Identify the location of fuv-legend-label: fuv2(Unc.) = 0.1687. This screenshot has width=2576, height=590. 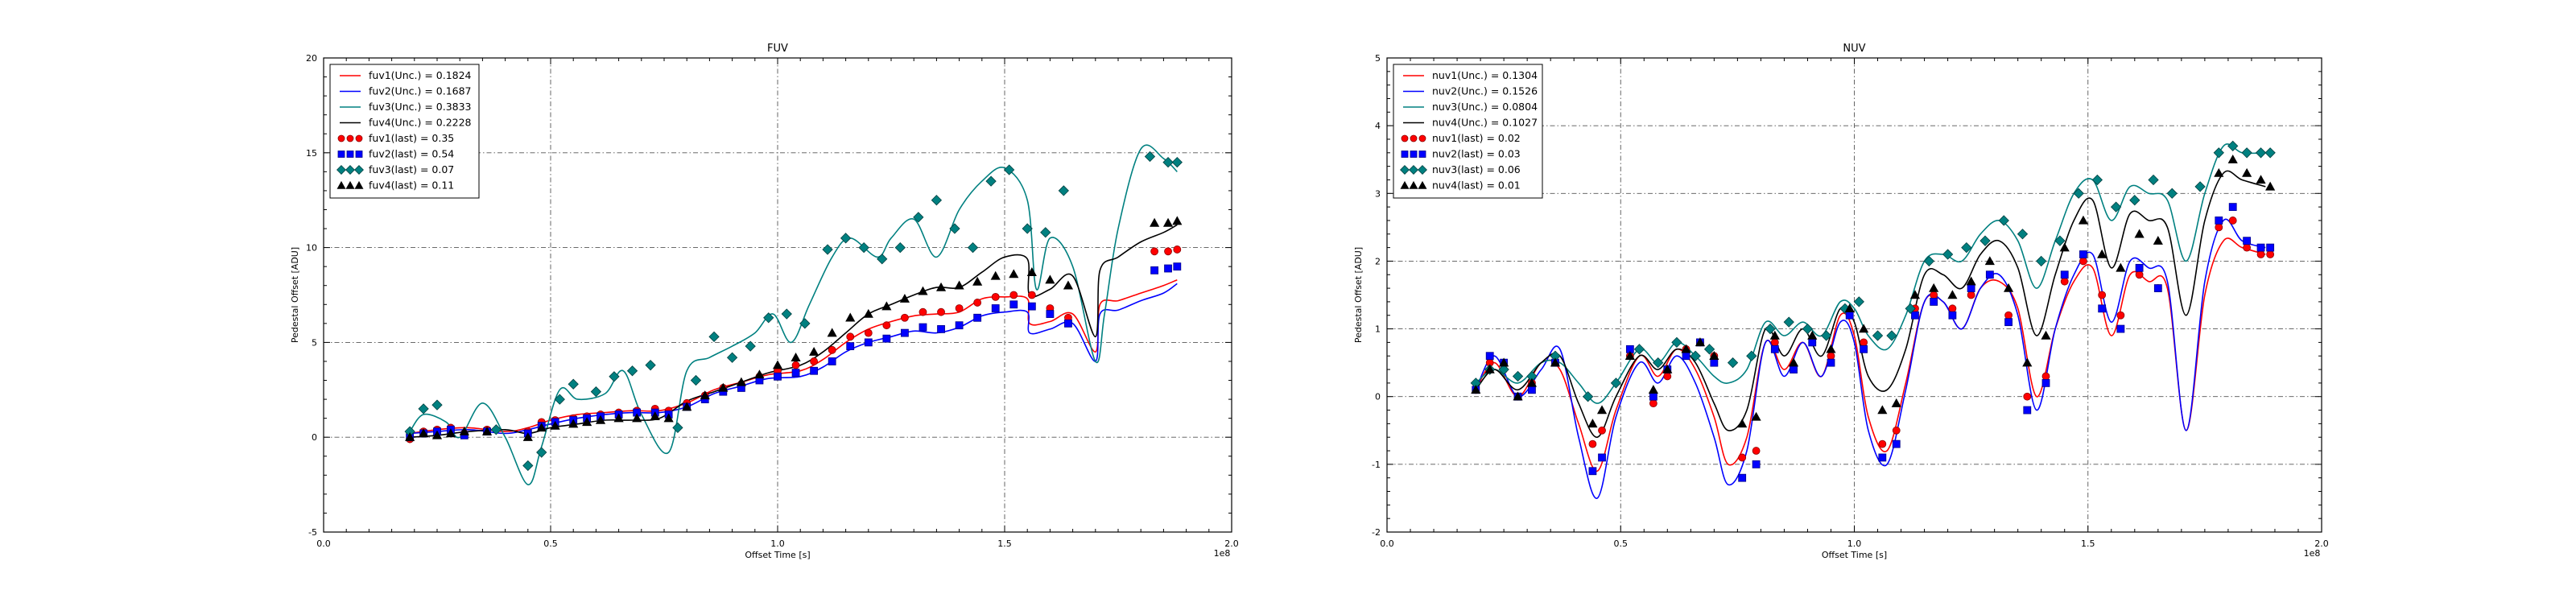
(421, 91).